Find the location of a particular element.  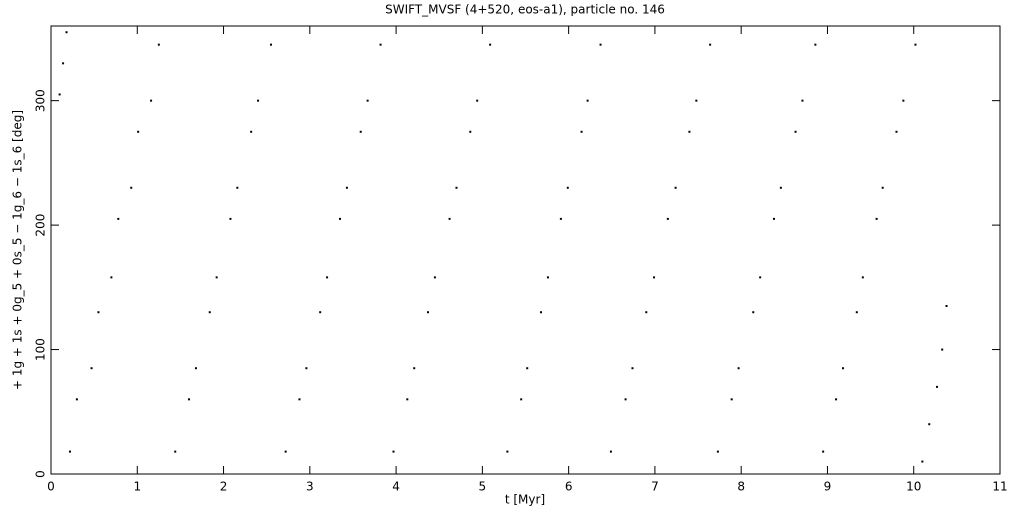

x-tick-label: 0 is located at coordinates (51, 487).